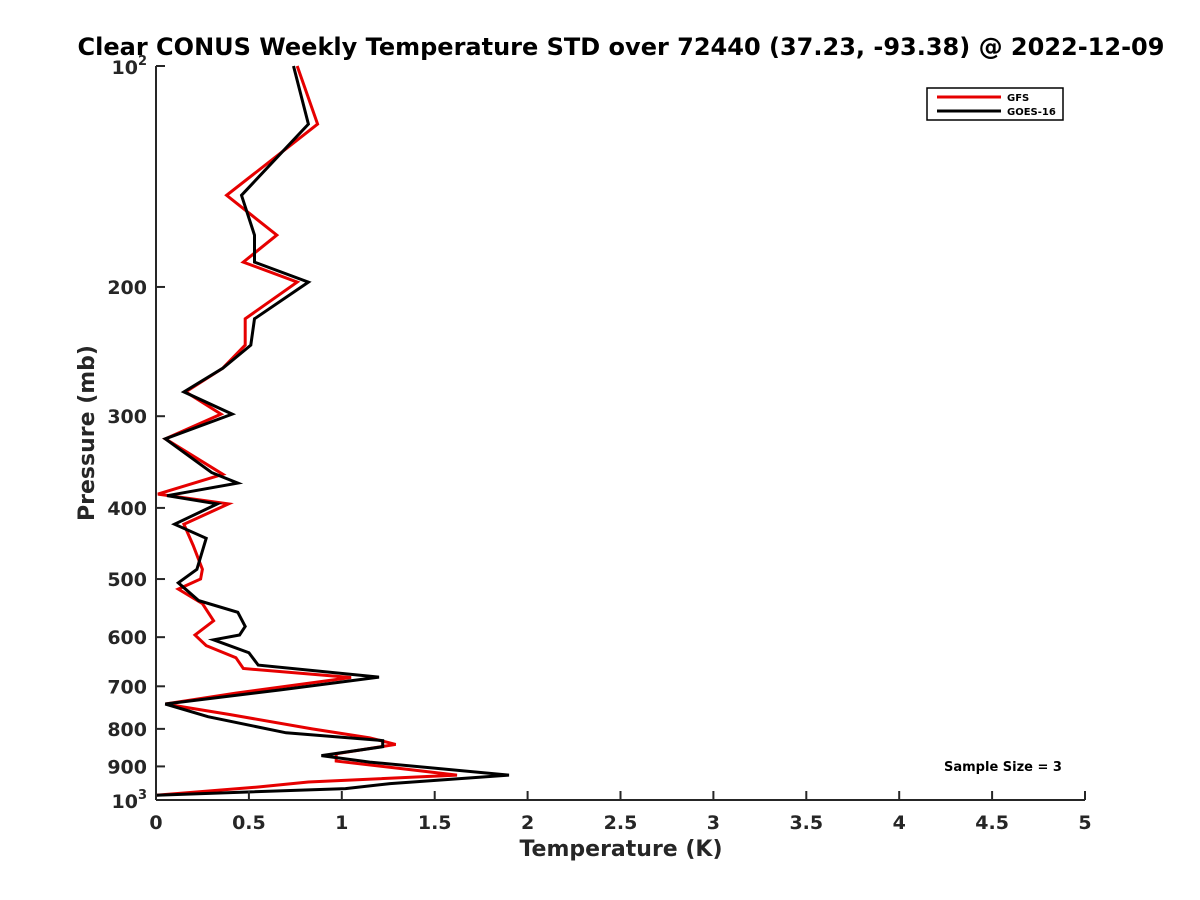 The height and width of the screenshot is (900, 1200). What do you see at coordinates (130, 800) in the screenshot?
I see `y-tick-label-power: 10³` at bounding box center [130, 800].